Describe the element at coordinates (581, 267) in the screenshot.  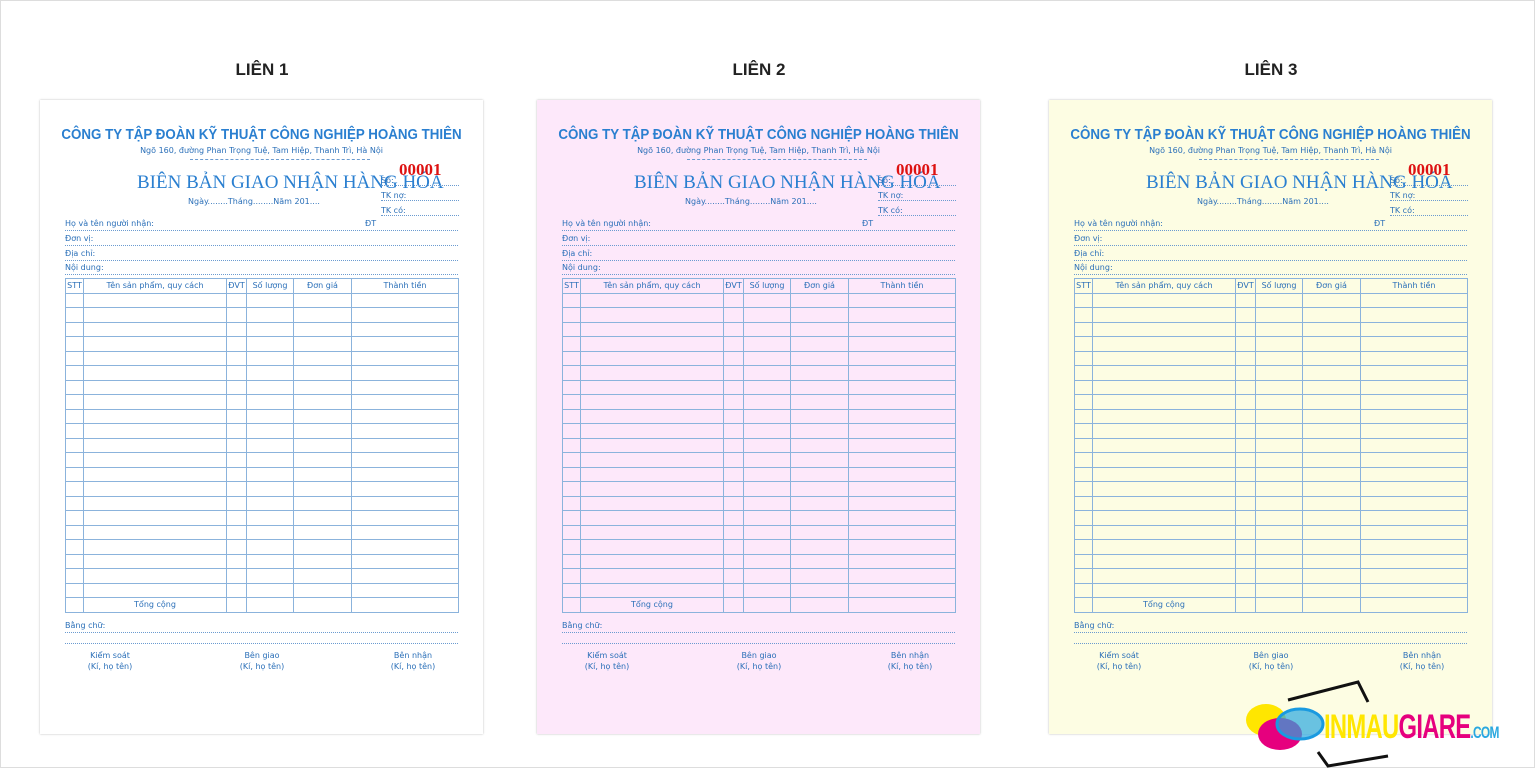
I see `content-label: Nội dung:` at that location.